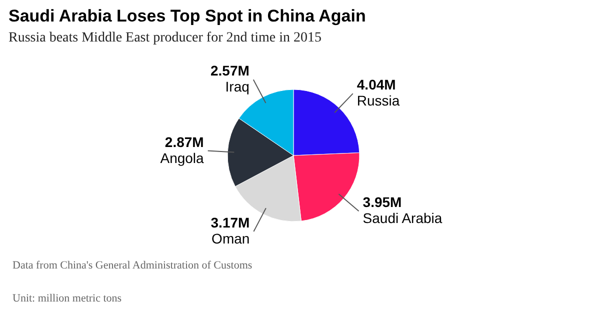 Image resolution: width=600 pixels, height=320 pixels. I want to click on slice-label: Saudi Arabia, so click(402, 218).